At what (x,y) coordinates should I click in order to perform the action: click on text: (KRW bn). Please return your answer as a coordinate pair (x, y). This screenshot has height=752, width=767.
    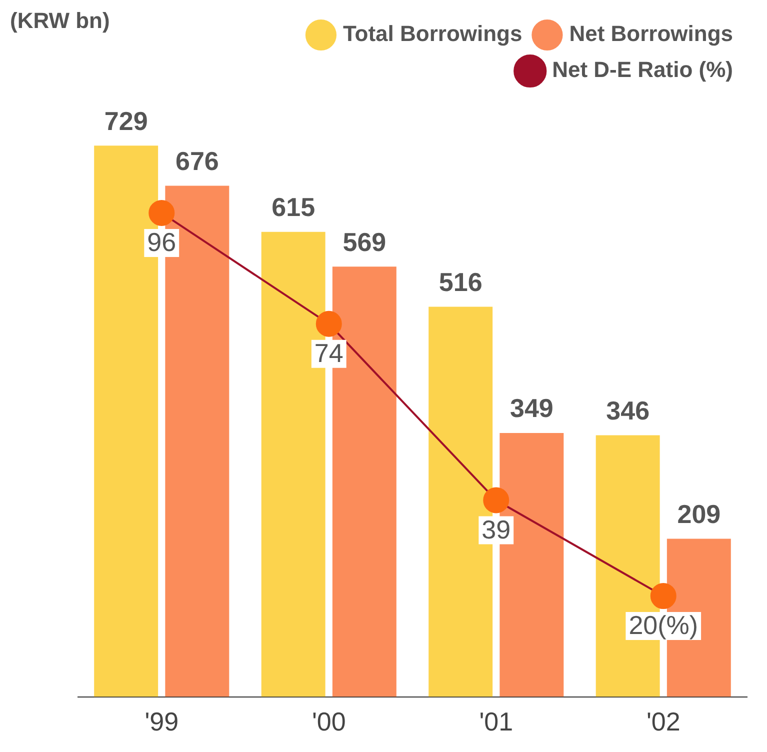
    Looking at the image, I should click on (60, 21).